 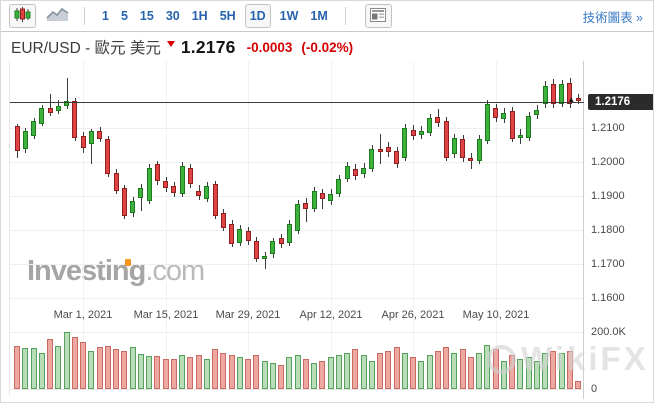 I want to click on price-axis-label: 1.1900, so click(x=608, y=196).